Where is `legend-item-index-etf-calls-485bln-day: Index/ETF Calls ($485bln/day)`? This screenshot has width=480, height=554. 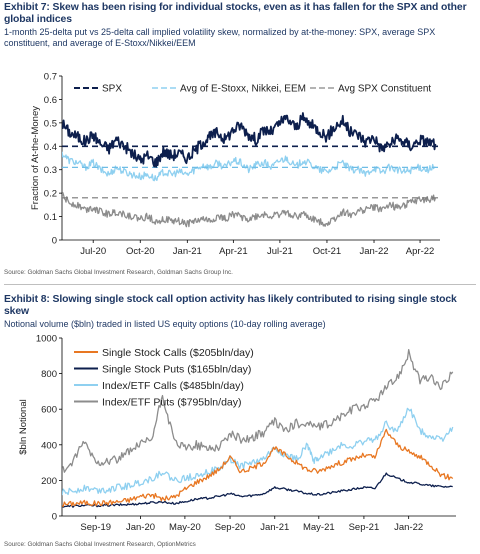 legend-item-index-etf-calls-485bln-day: Index/ETF Calls ($485bln/day) is located at coordinates (159, 386).